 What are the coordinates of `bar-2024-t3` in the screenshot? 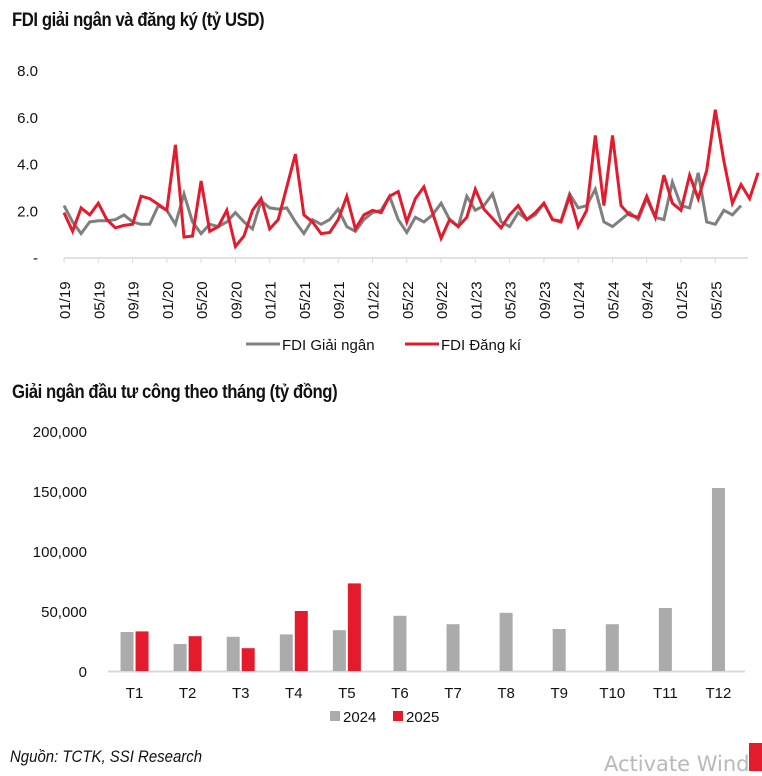 It's located at (233, 653).